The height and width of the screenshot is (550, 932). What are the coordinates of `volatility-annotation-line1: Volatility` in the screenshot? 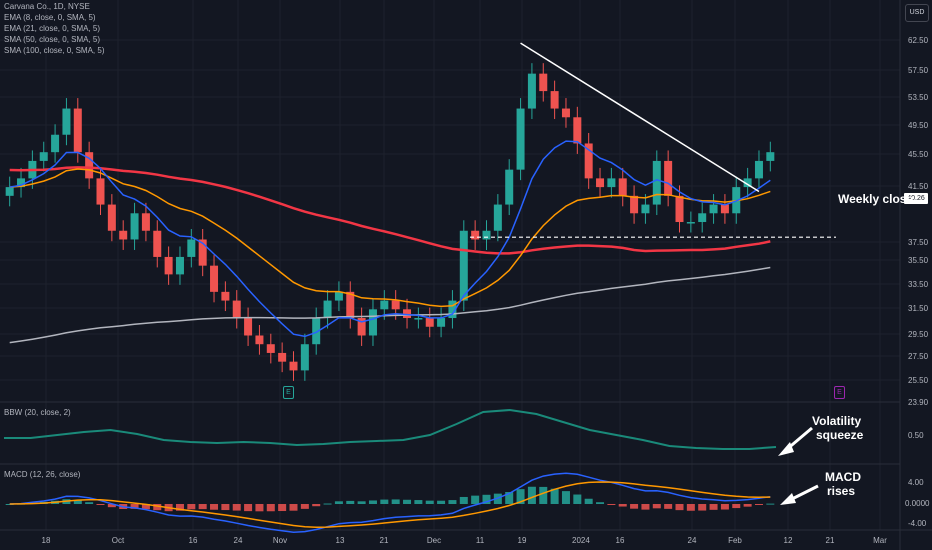 It's located at (837, 421).